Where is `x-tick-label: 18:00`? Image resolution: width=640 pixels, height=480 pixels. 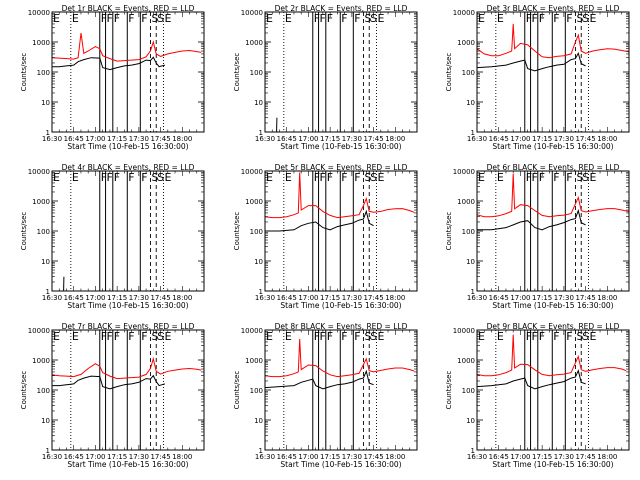 x-tick-label: 18:00 is located at coordinates (182, 298).